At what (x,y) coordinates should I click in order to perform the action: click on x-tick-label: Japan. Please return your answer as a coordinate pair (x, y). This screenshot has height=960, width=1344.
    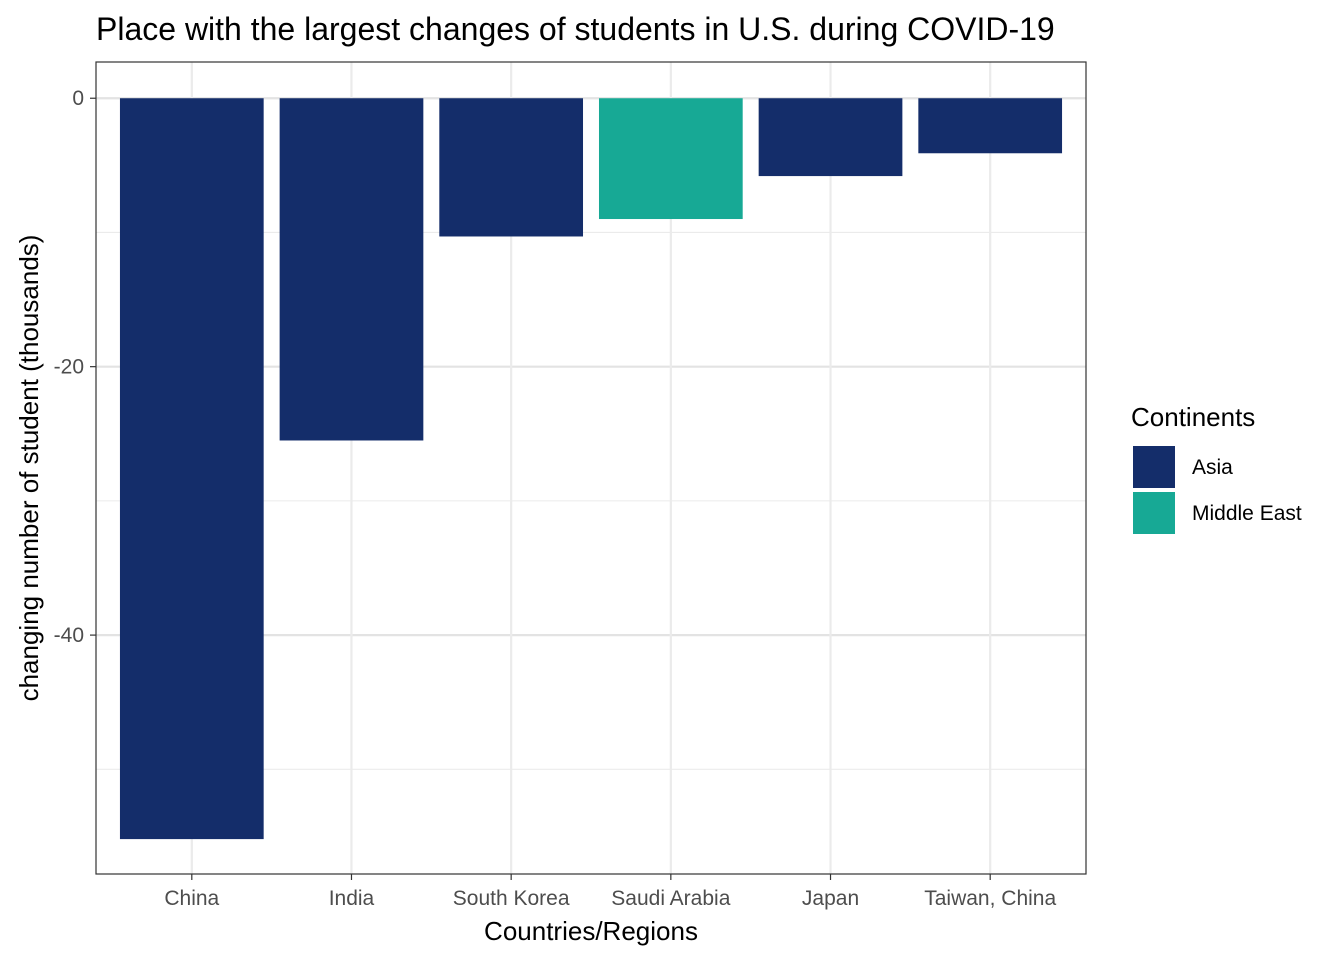
    Looking at the image, I should click on (830, 898).